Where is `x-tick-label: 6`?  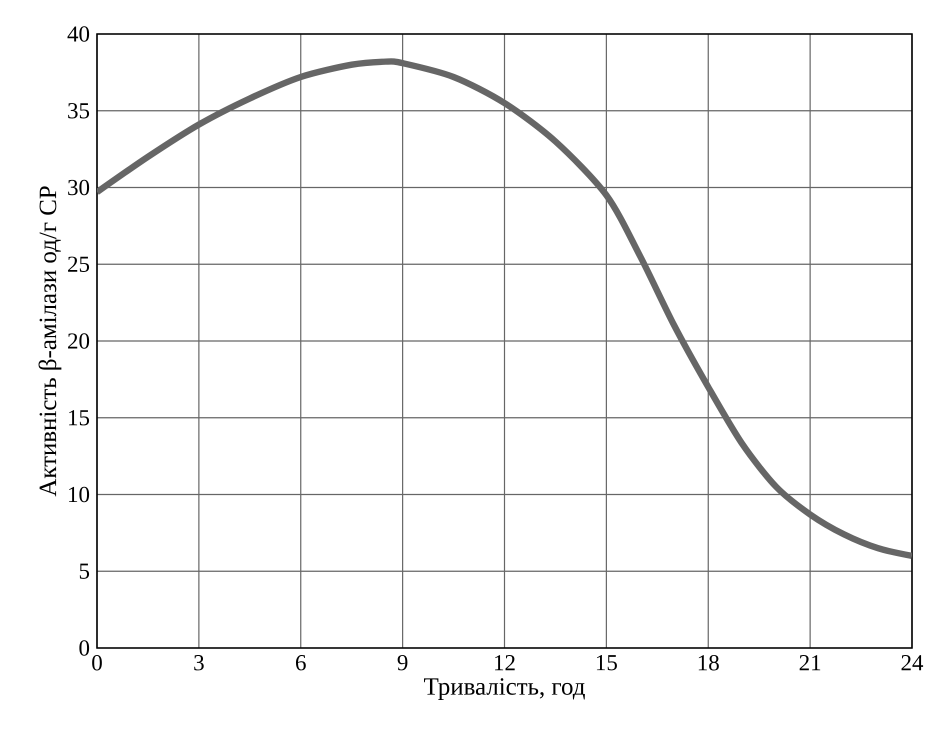
x-tick-label: 6 is located at coordinates (301, 662).